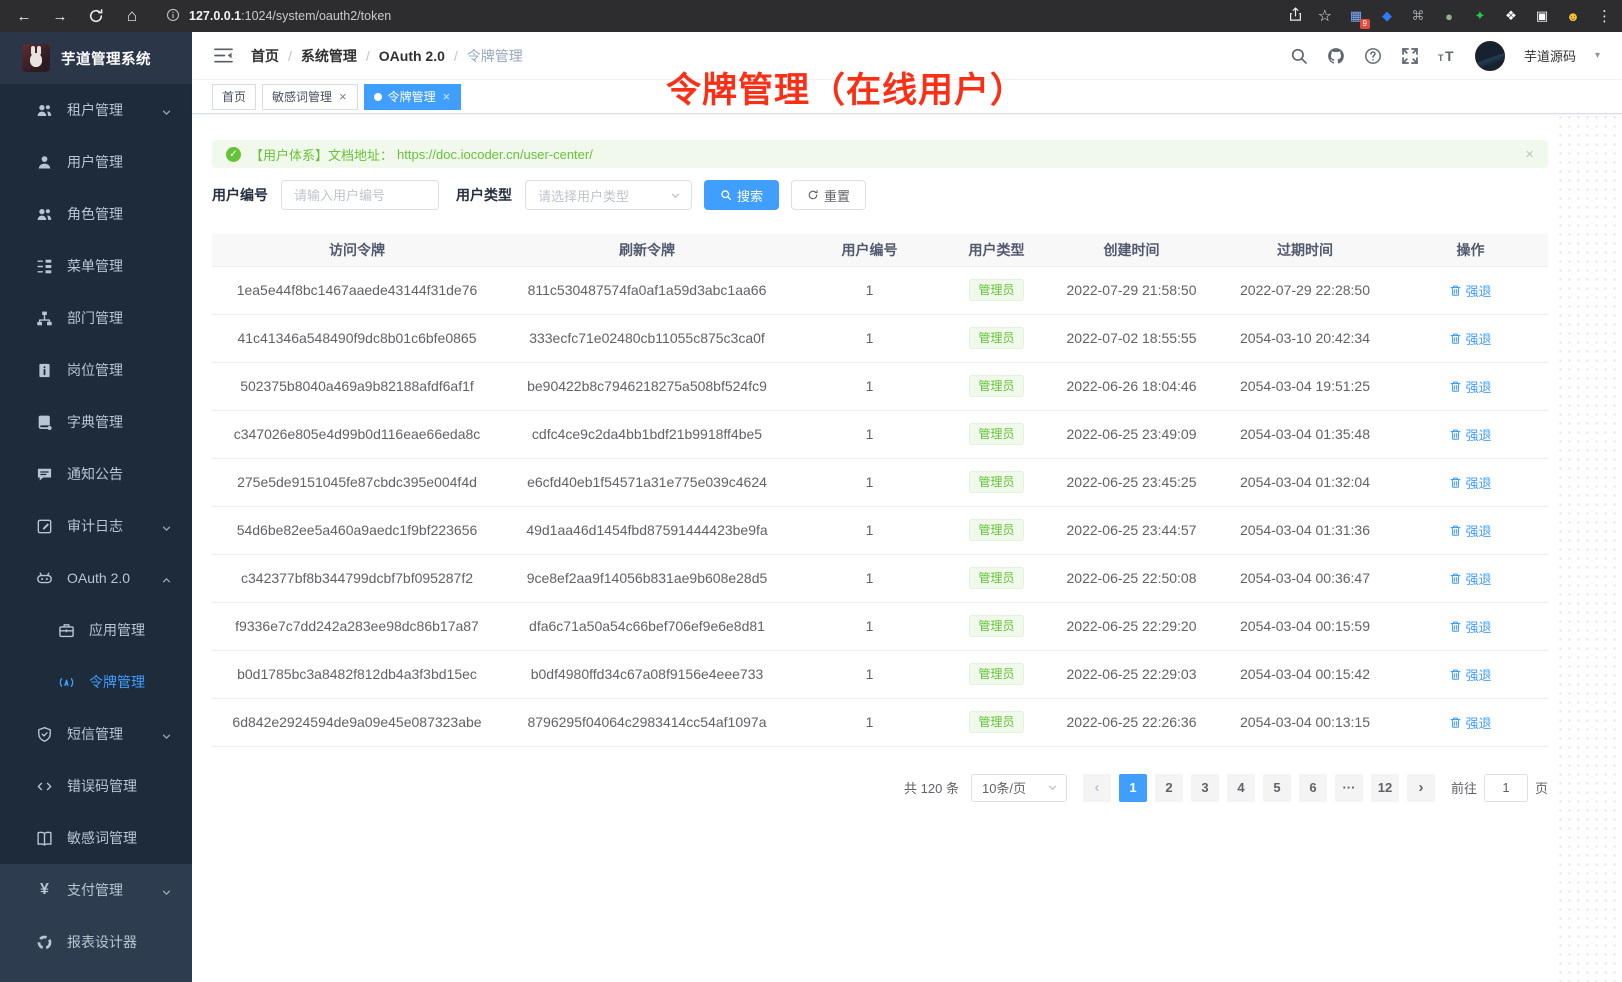  I want to click on gem-extension-icon: ◆, so click(1387, 15).